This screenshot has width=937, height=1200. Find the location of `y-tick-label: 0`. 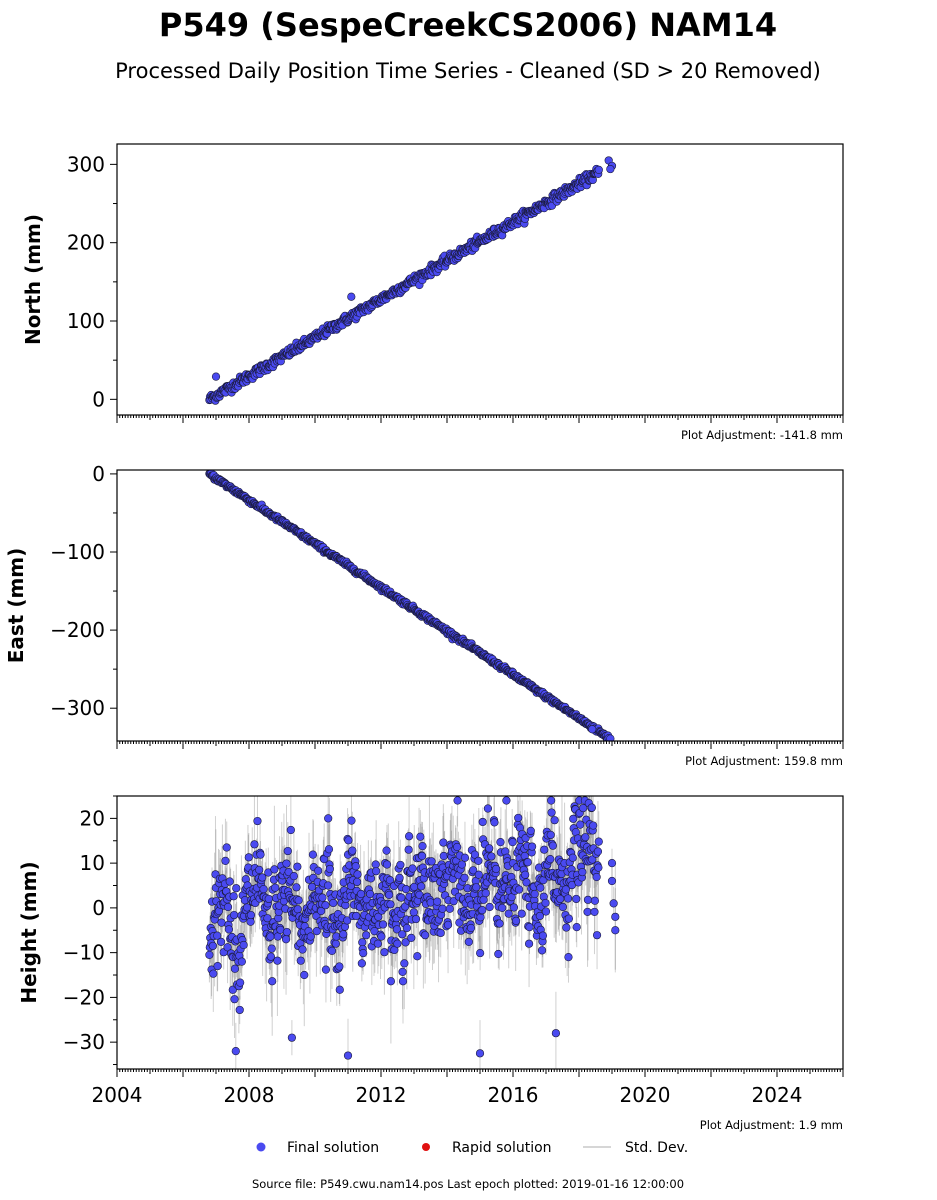

y-tick-label: 0 is located at coordinates (98, 474).